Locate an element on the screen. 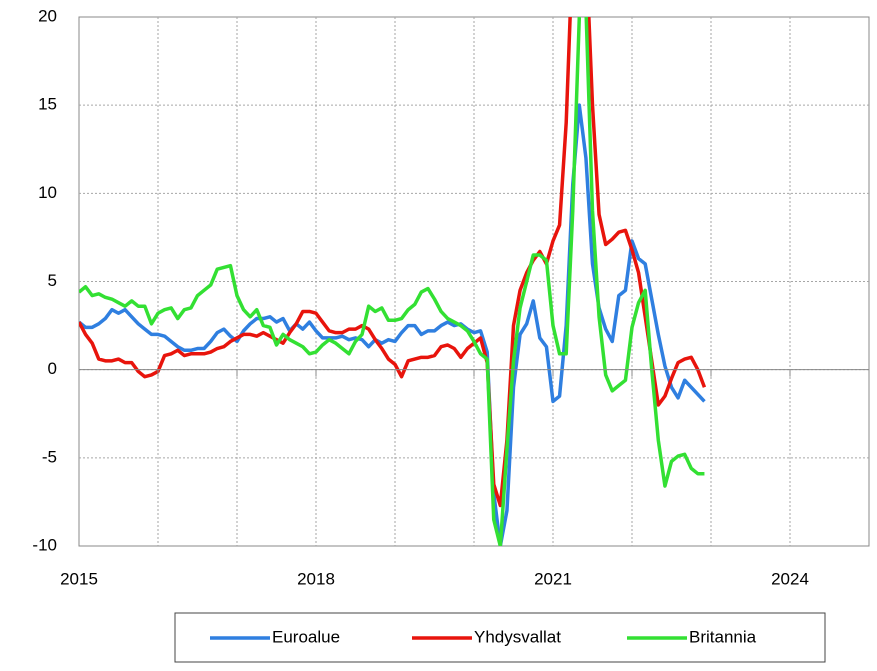 Image resolution: width=877 pixels, height=671 pixels. x-tick-label: 2021 is located at coordinates (553, 578).